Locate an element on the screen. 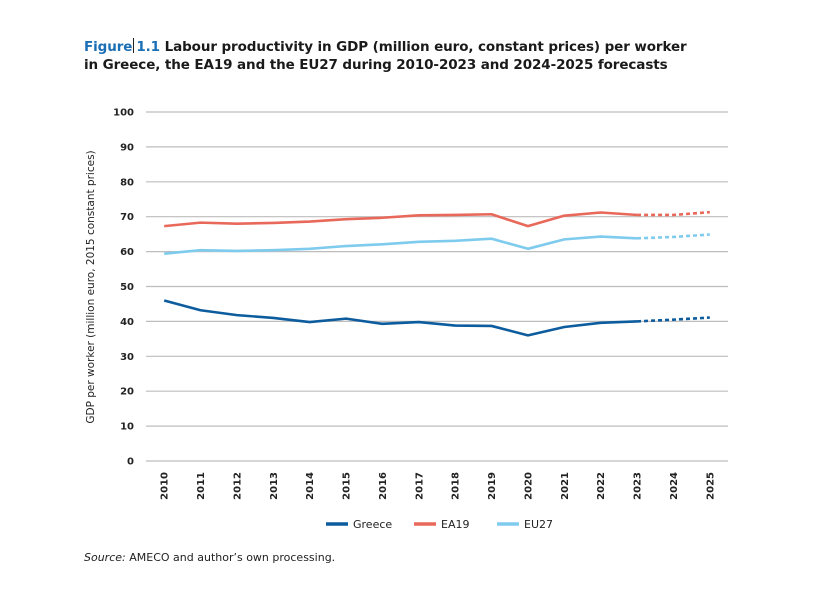  x-tick-label: 2011 is located at coordinates (201, 486).